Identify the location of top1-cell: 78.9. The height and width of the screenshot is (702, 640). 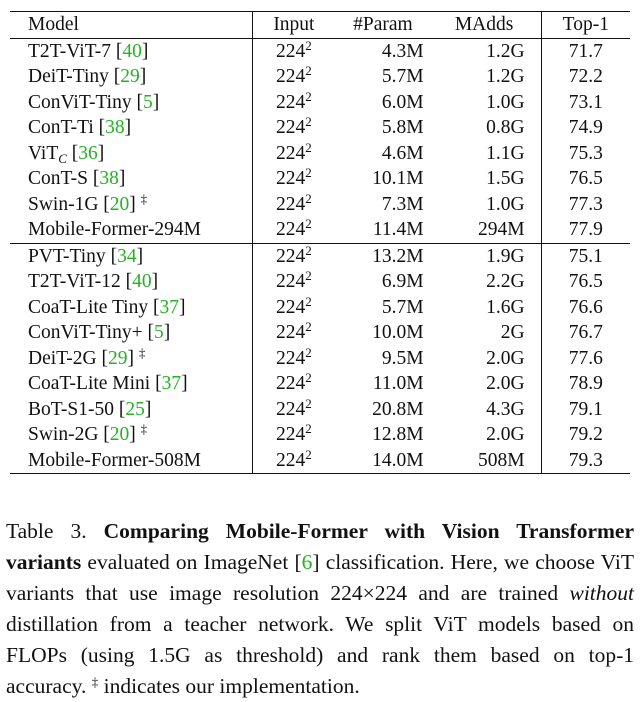
(585, 384).